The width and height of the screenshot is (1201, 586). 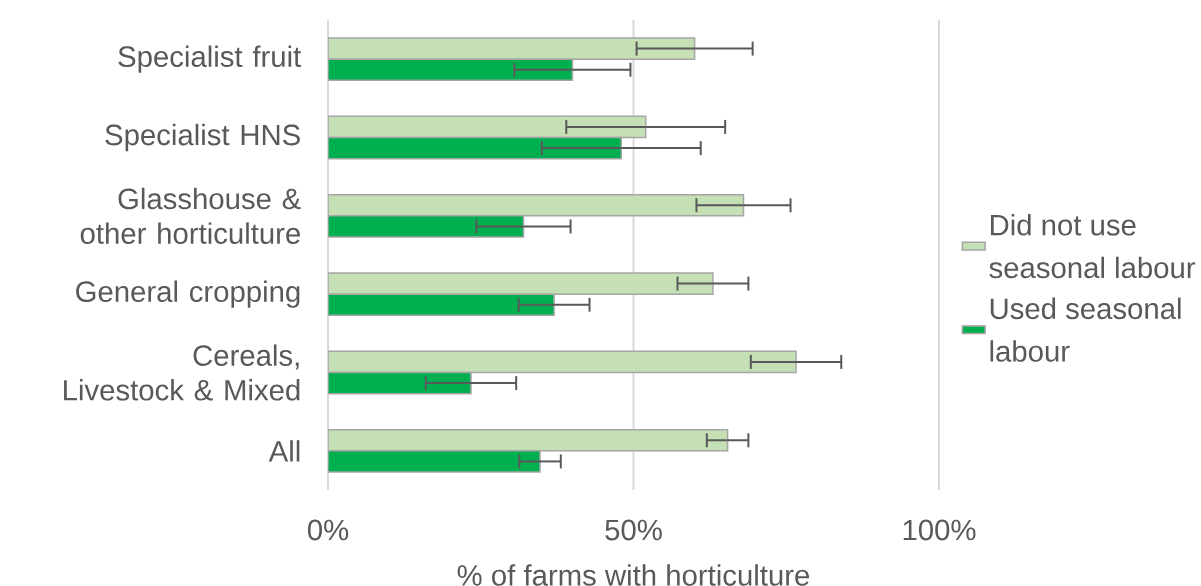 I want to click on x-axis-title: % of farms with horticulture, so click(x=633, y=575).